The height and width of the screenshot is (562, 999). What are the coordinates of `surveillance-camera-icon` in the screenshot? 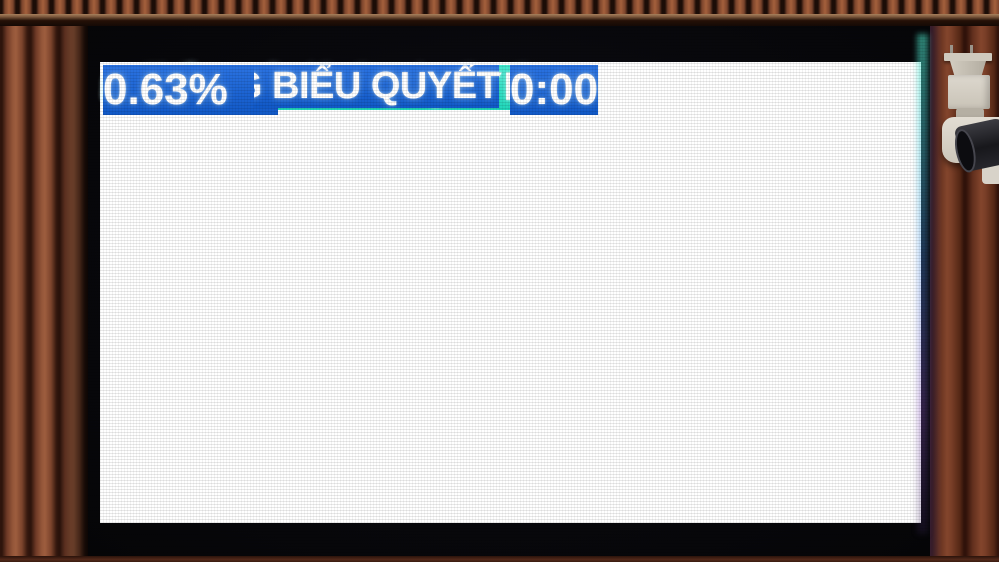 It's located at (967, 119).